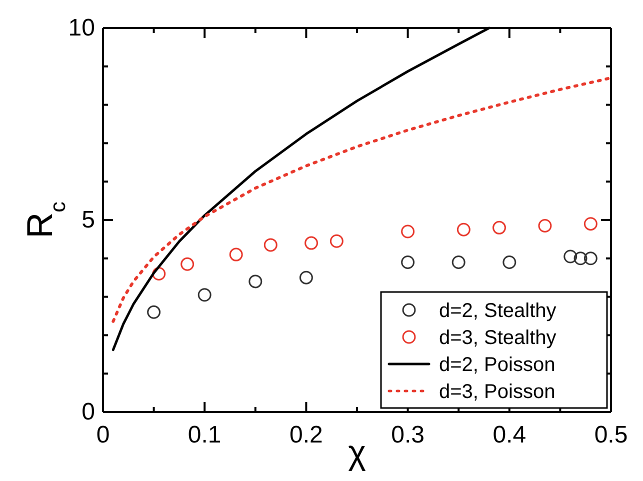 The height and width of the screenshot is (481, 643). Describe the element at coordinates (497, 365) in the screenshot. I see `legend-label: d=2, Poisson` at that location.